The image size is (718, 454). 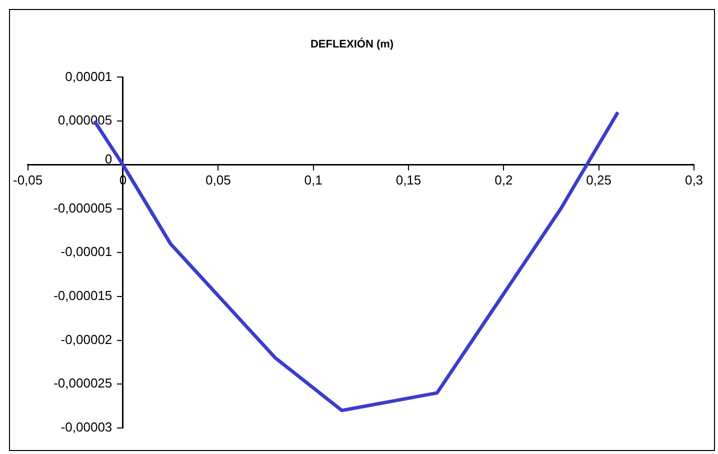 I want to click on chart-title: DEFLEXIÓN (m), so click(x=352, y=44).